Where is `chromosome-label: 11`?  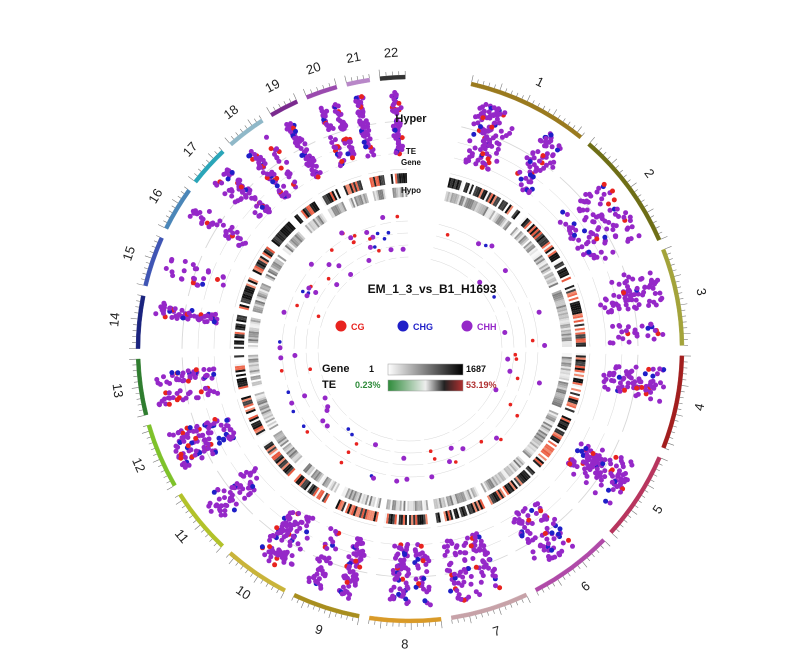
chromosome-label: 11 is located at coordinates (182, 536).